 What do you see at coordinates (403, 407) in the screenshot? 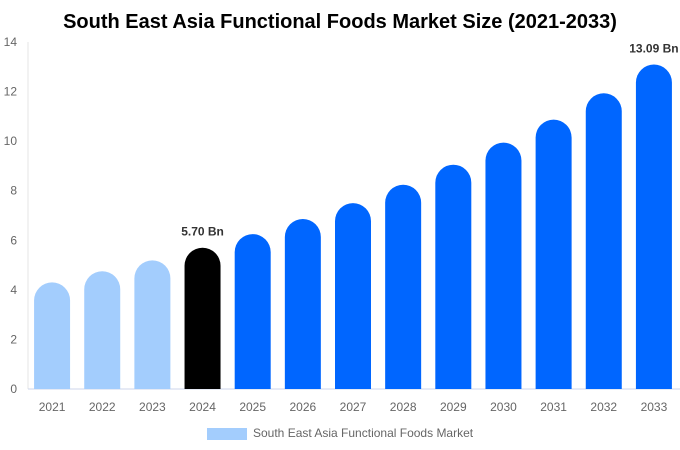
I see `x-tick-label: 2028` at bounding box center [403, 407].